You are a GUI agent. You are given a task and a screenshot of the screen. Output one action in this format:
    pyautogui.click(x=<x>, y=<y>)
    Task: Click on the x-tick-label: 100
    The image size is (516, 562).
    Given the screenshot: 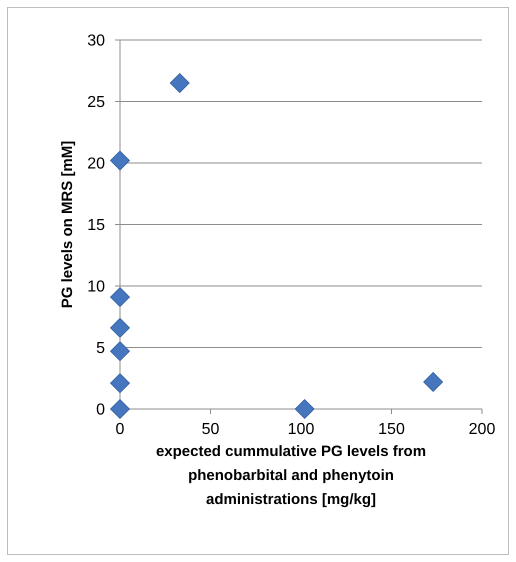 What is the action you would take?
    pyautogui.click(x=301, y=429)
    